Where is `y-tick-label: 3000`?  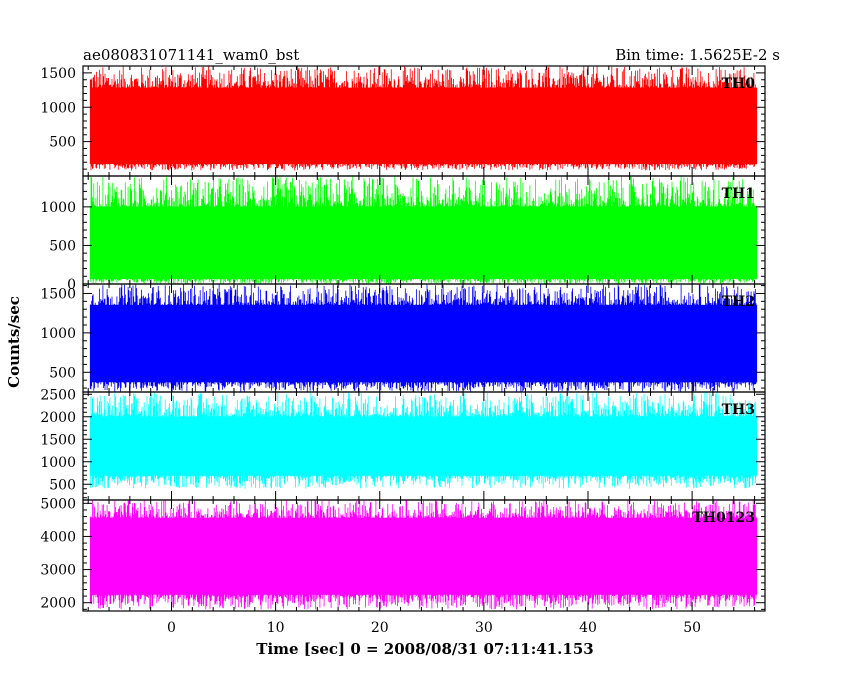
y-tick-label: 3000 is located at coordinates (58, 571).